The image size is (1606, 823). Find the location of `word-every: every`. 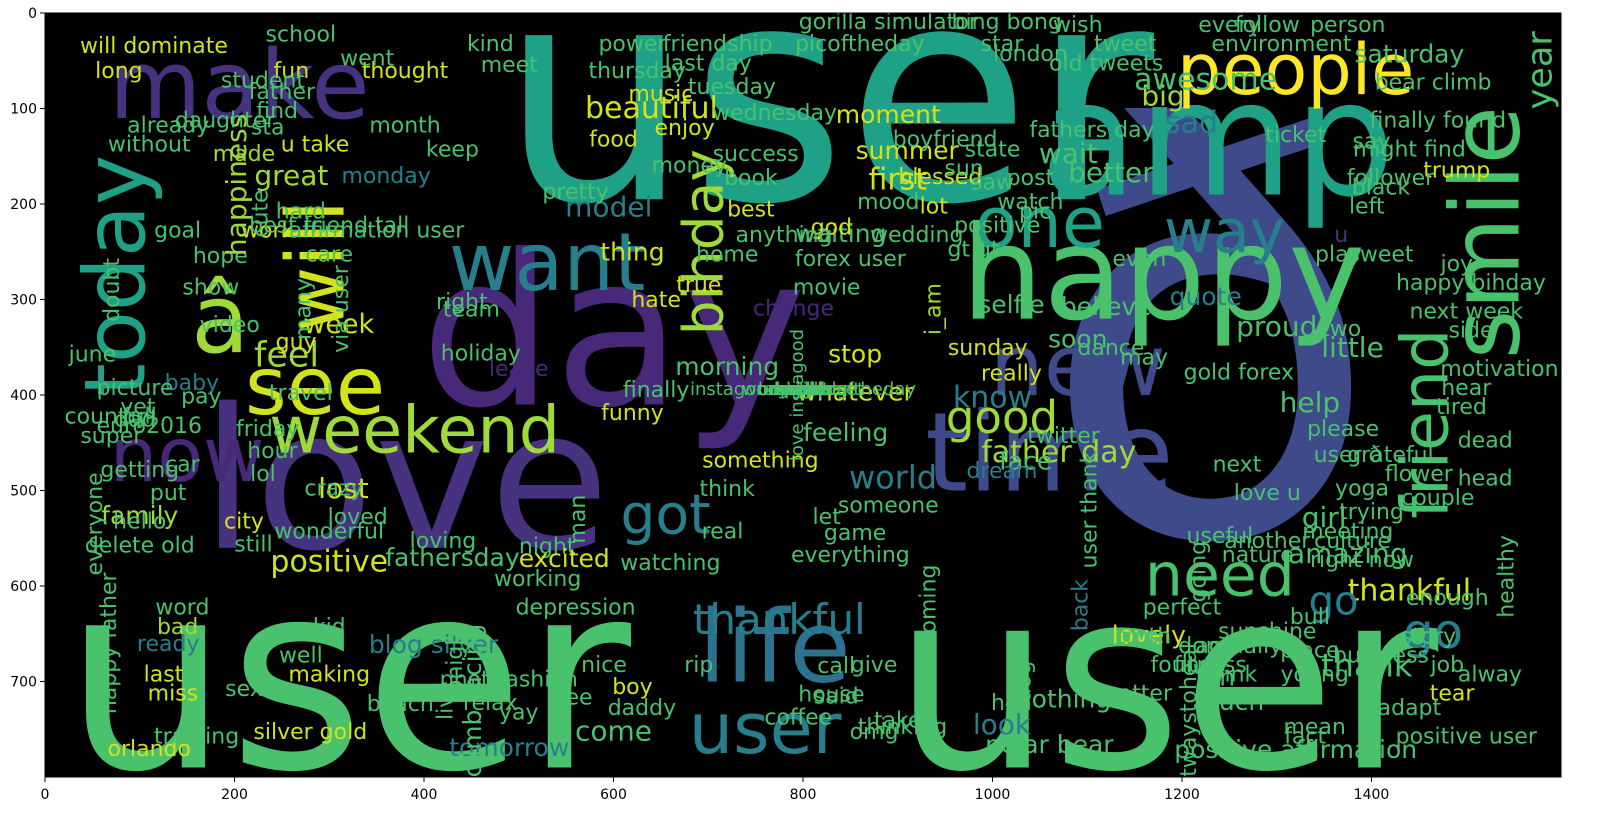

word-every: every is located at coordinates (1229, 25).